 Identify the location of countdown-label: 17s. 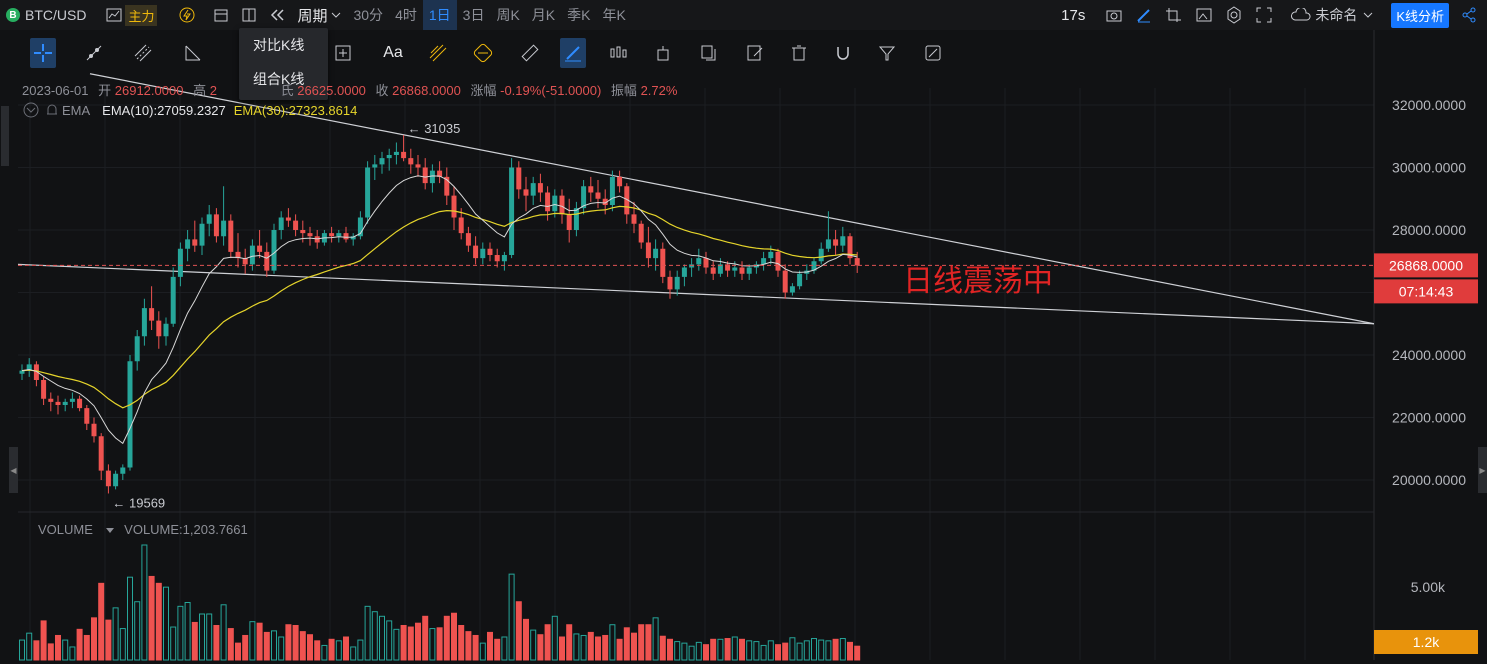
(1073, 15).